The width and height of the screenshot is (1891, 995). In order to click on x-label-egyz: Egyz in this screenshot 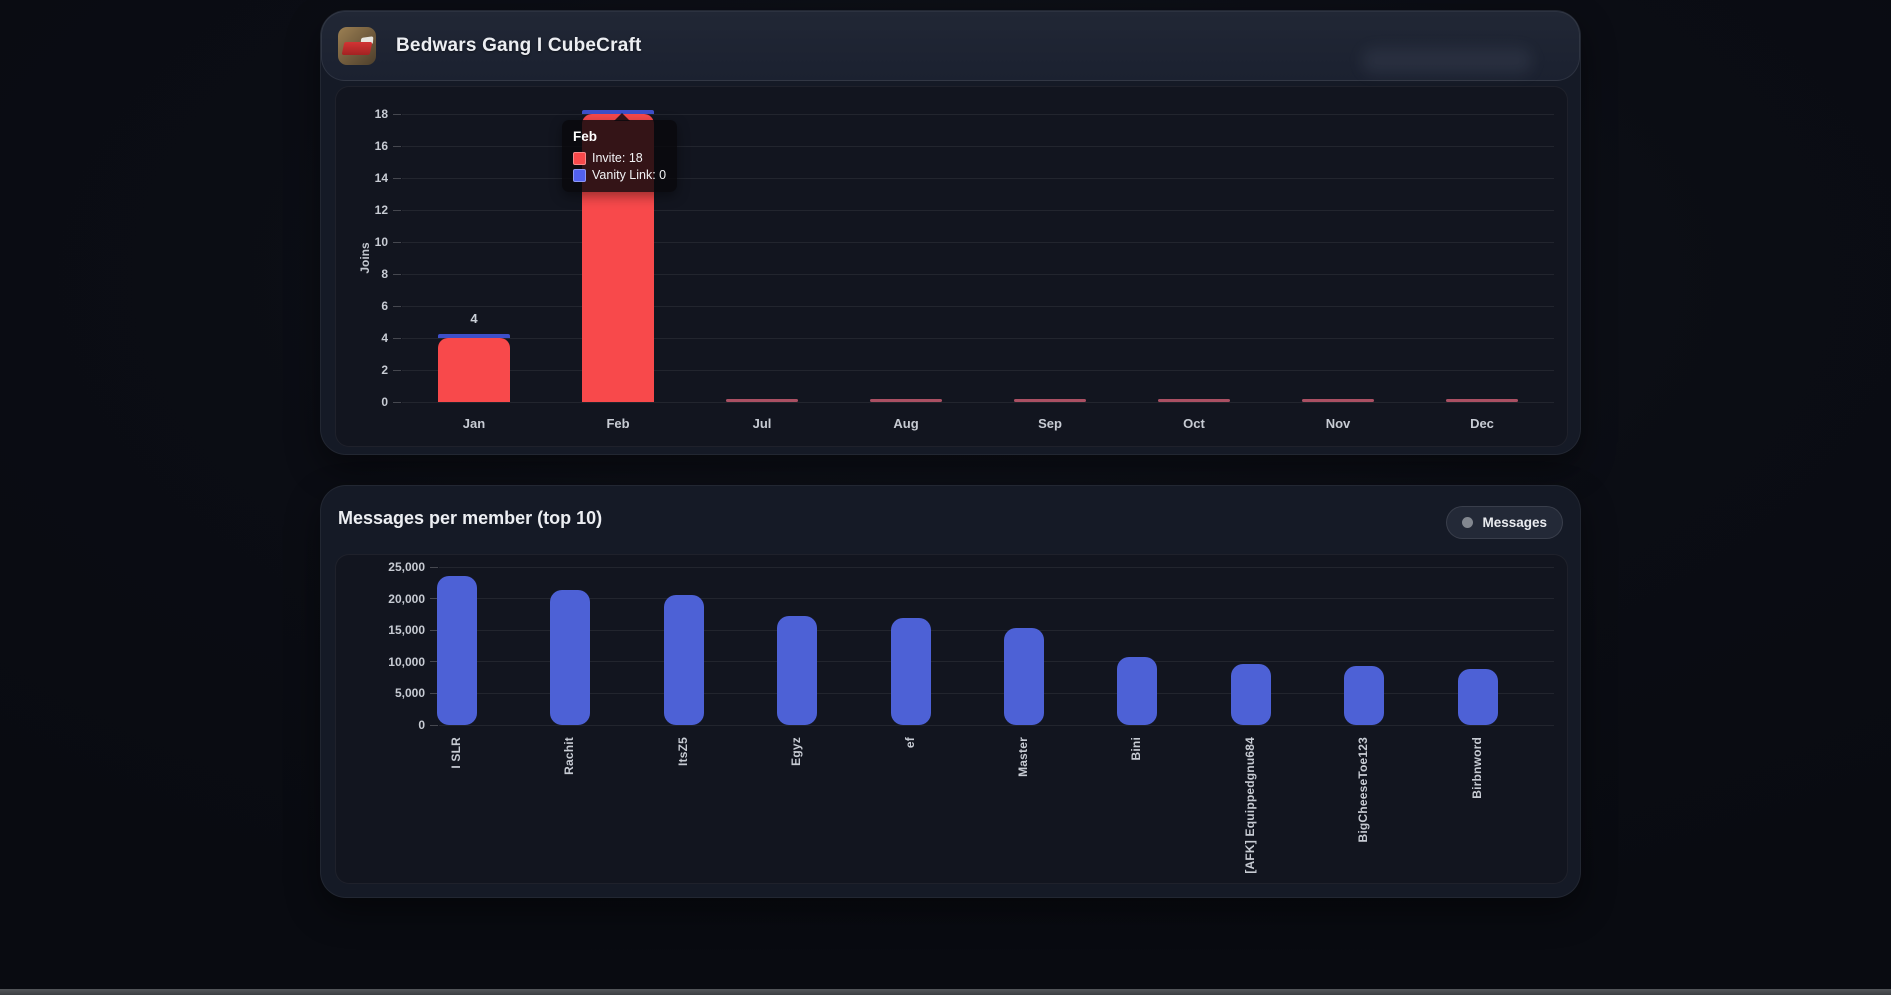, I will do `click(796, 751)`.